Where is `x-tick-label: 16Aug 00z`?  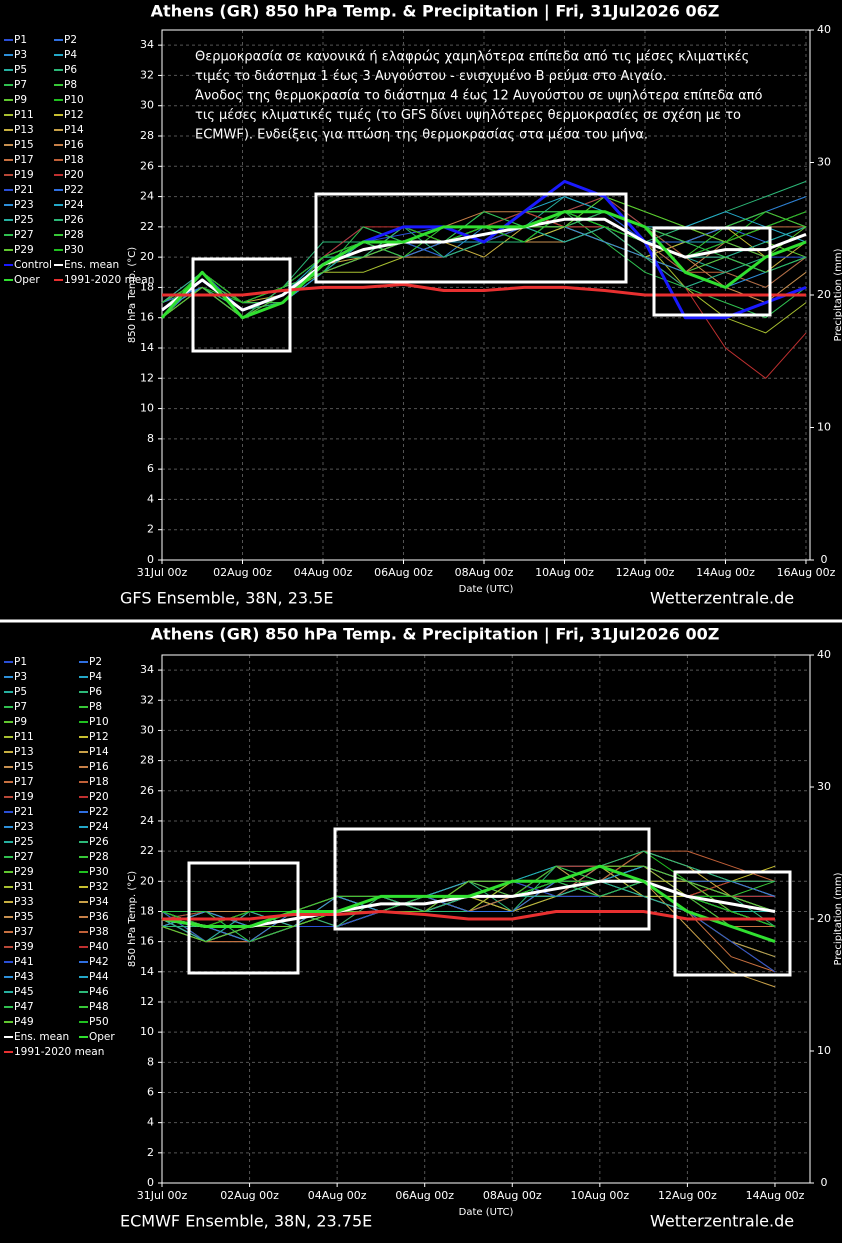
x-tick-label: 16Aug 00z is located at coordinates (806, 572).